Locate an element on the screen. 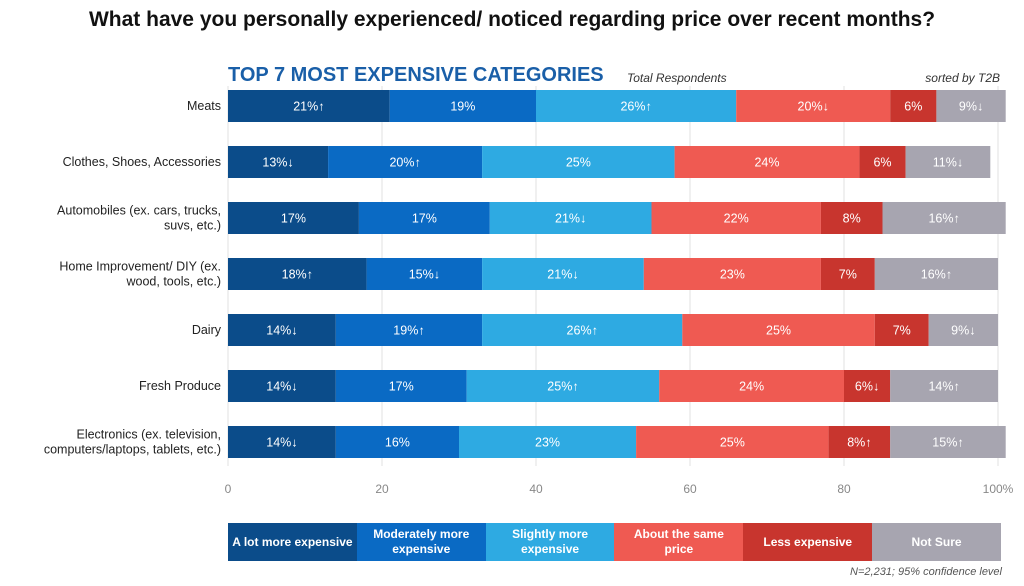 The width and height of the screenshot is (1024, 586). data-label: 19%↑ is located at coordinates (408, 331).